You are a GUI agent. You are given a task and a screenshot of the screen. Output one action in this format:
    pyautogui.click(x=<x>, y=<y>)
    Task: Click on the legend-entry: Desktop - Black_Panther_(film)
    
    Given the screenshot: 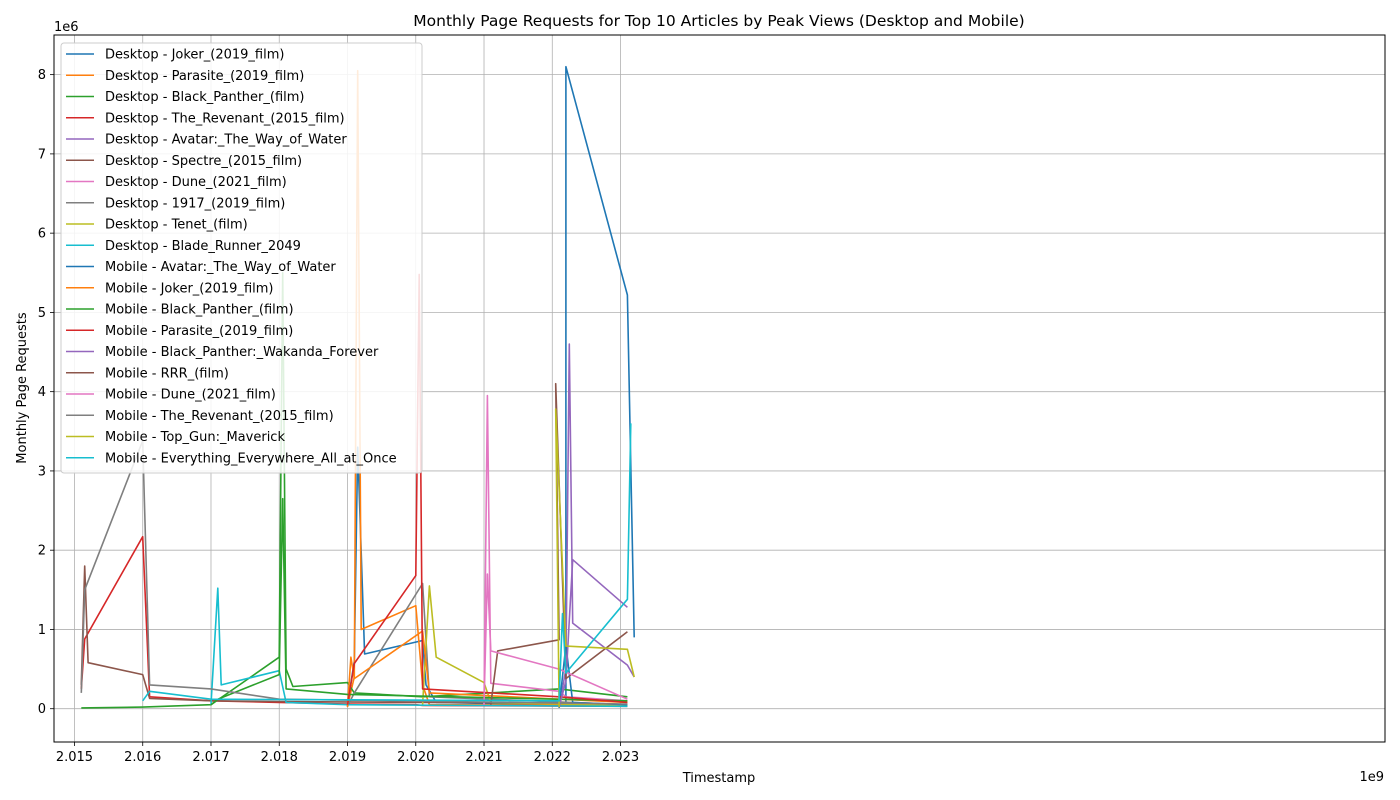 What is the action you would take?
    pyautogui.click(x=205, y=97)
    